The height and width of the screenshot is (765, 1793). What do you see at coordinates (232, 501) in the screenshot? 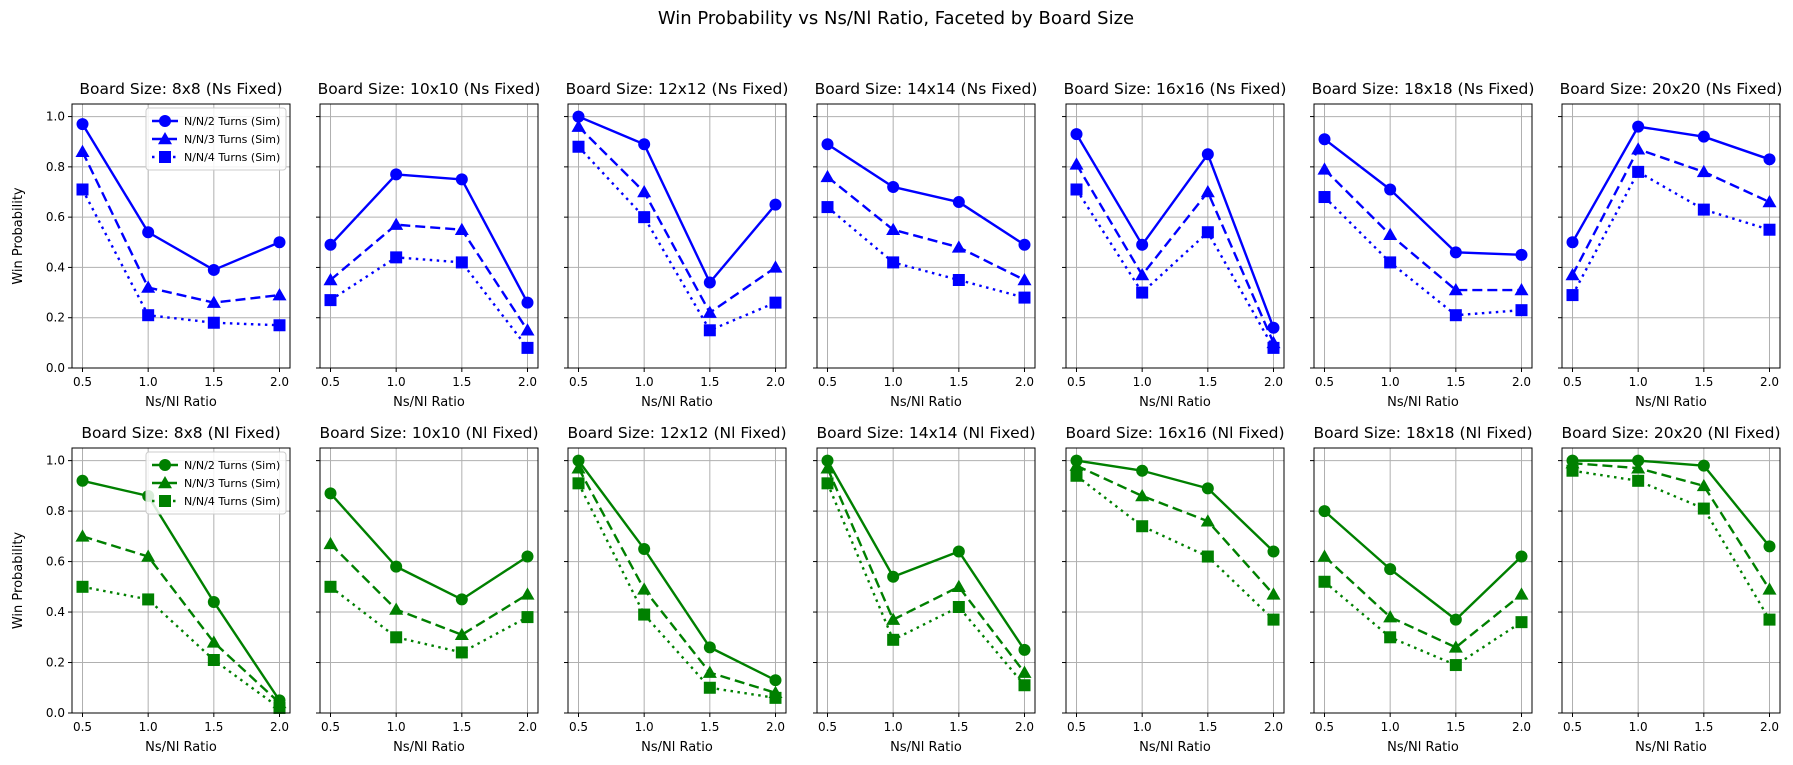
I see `legend-entry-label: N/N/4 Turns (Sim)` at bounding box center [232, 501].